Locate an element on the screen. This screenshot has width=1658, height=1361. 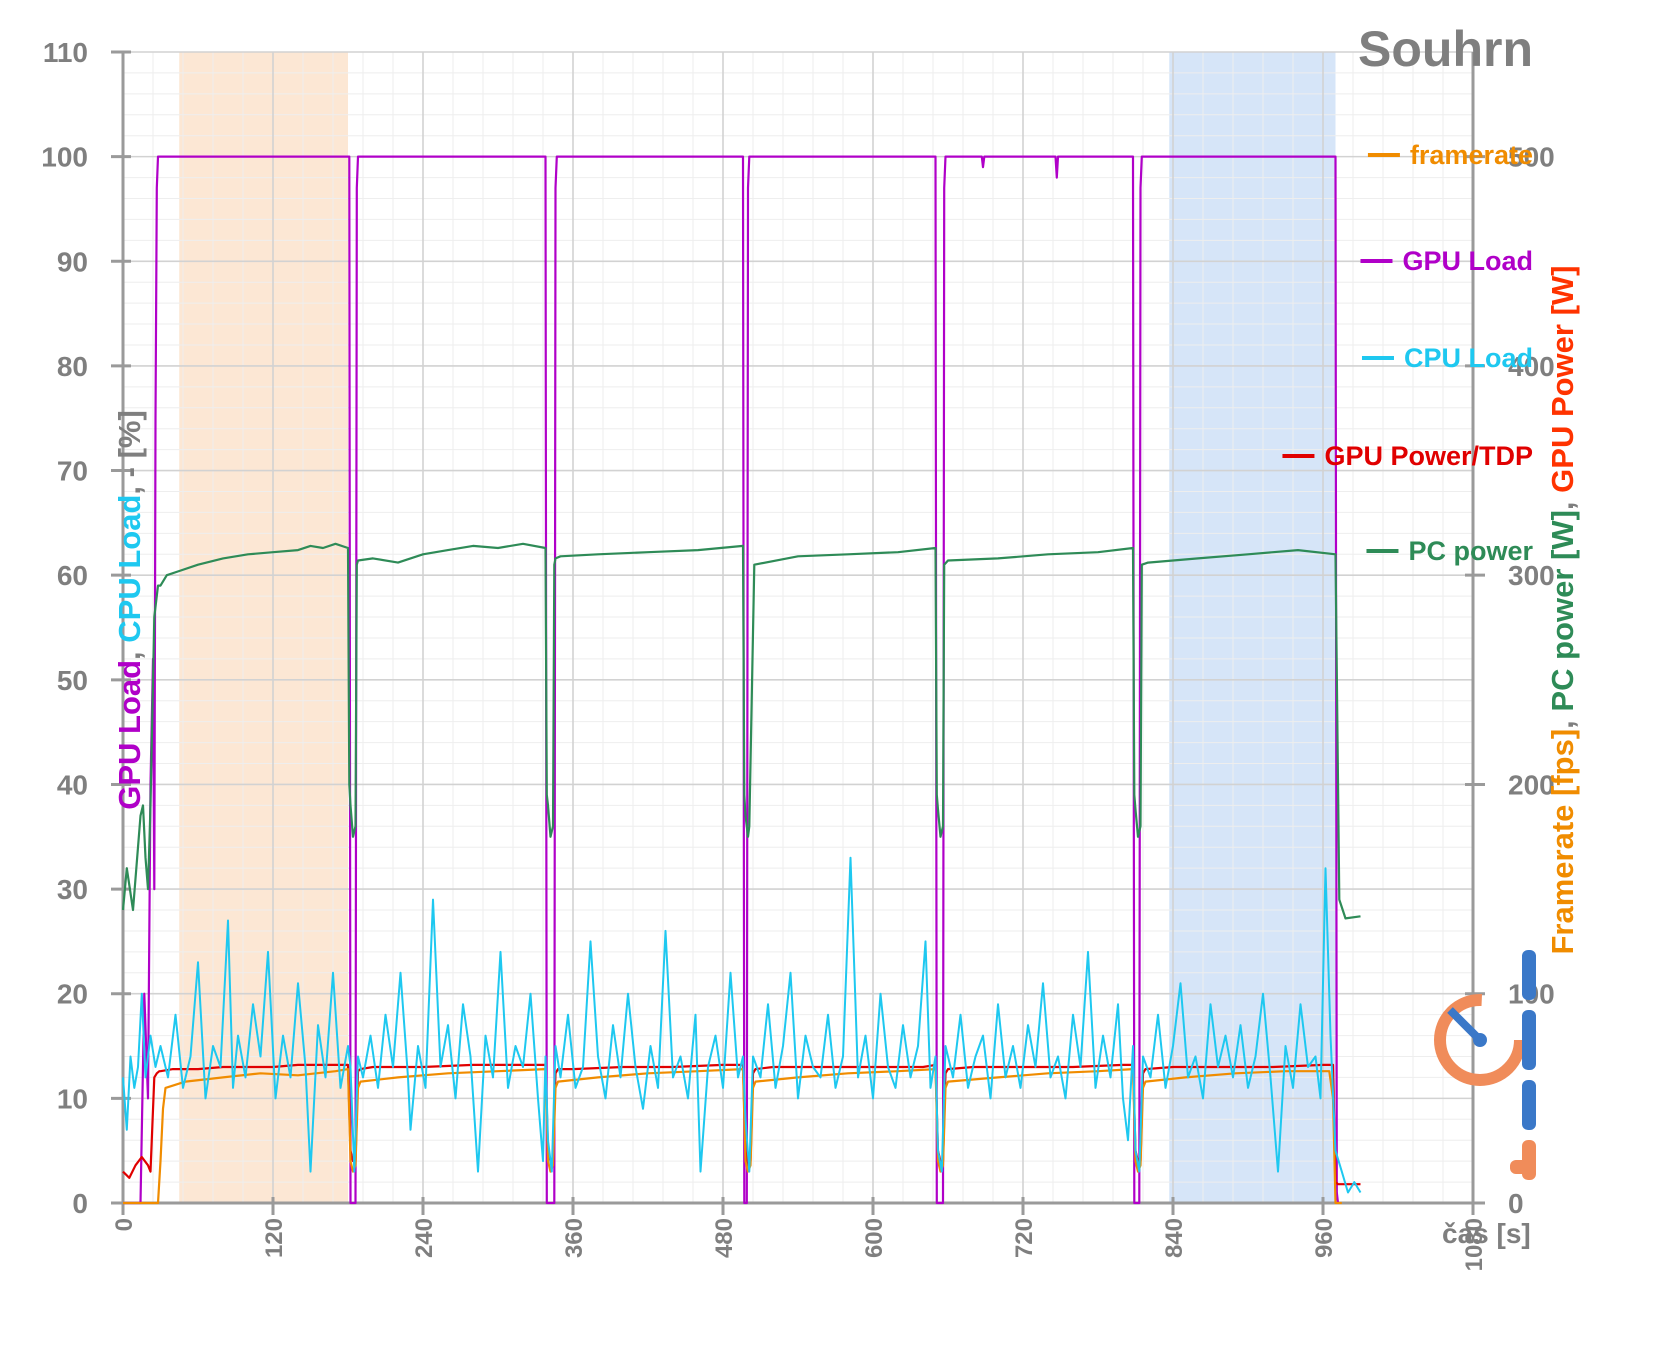
y-tick-label-right: 200 is located at coordinates (1531, 784).